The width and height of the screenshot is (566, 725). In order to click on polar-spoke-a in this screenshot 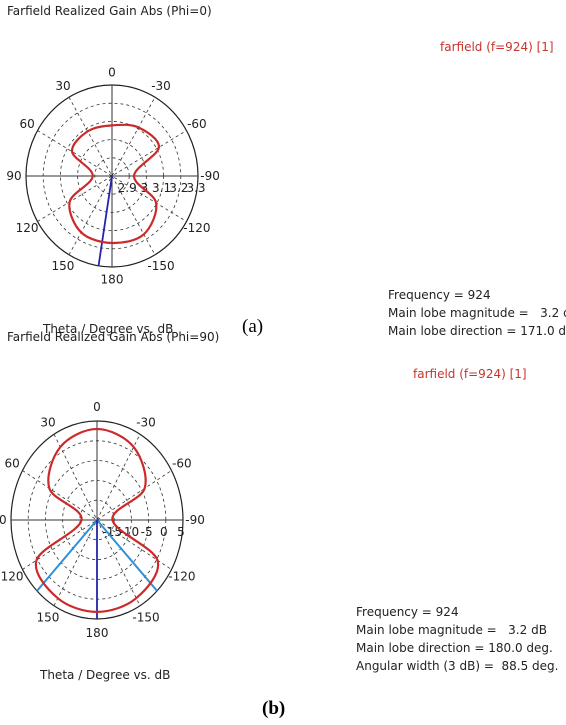, I will do `click(112, 176)`.